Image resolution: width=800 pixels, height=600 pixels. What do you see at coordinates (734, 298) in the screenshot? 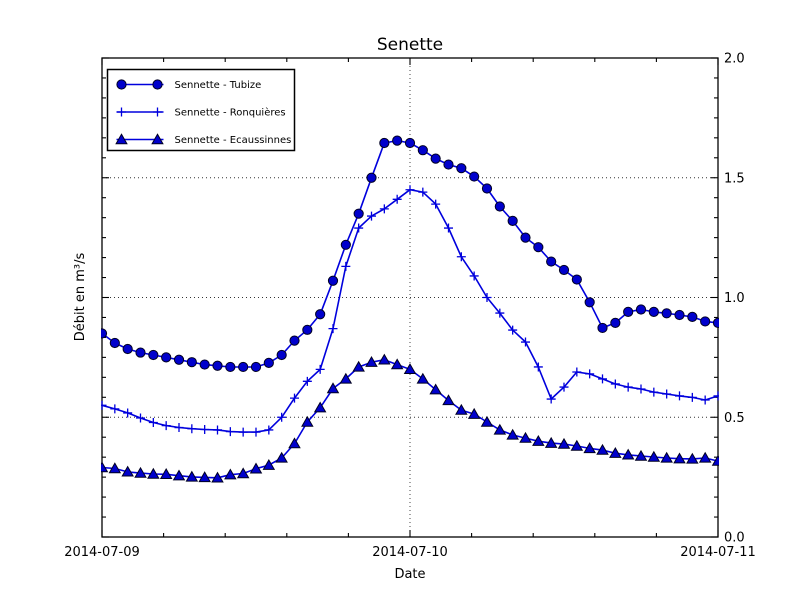
I see `y-tick-label: 1.0` at bounding box center [734, 298].